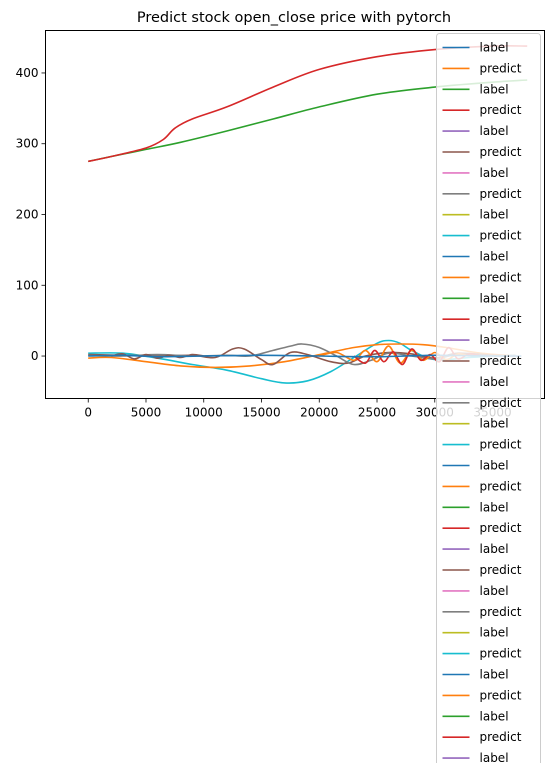 Image resolution: width=552 pixels, height=763 pixels. Describe the element at coordinates (35, 356) in the screenshot. I see `y-tick-label: 0` at that location.